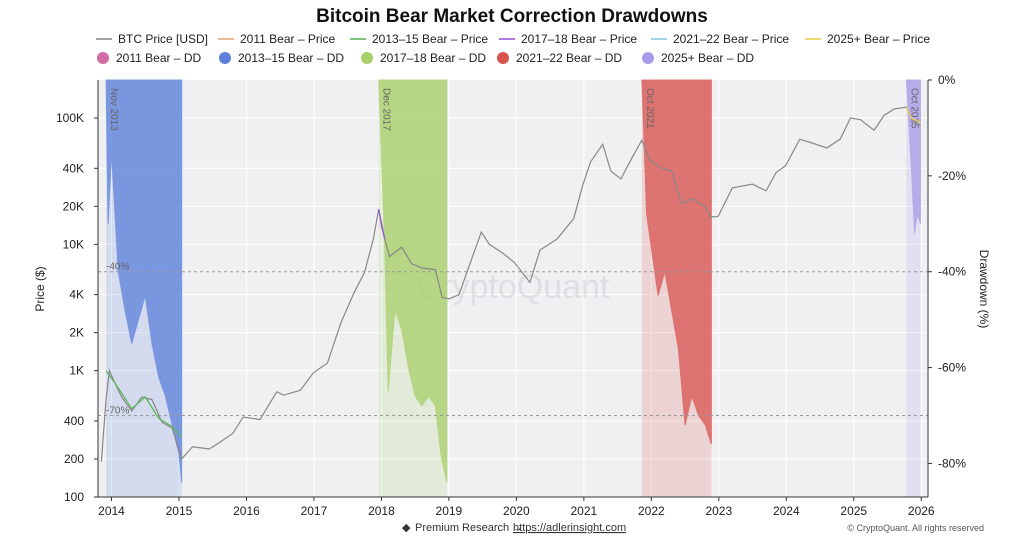  What do you see at coordinates (117, 411) in the screenshot?
I see `reference-line-label: -70%` at bounding box center [117, 411].